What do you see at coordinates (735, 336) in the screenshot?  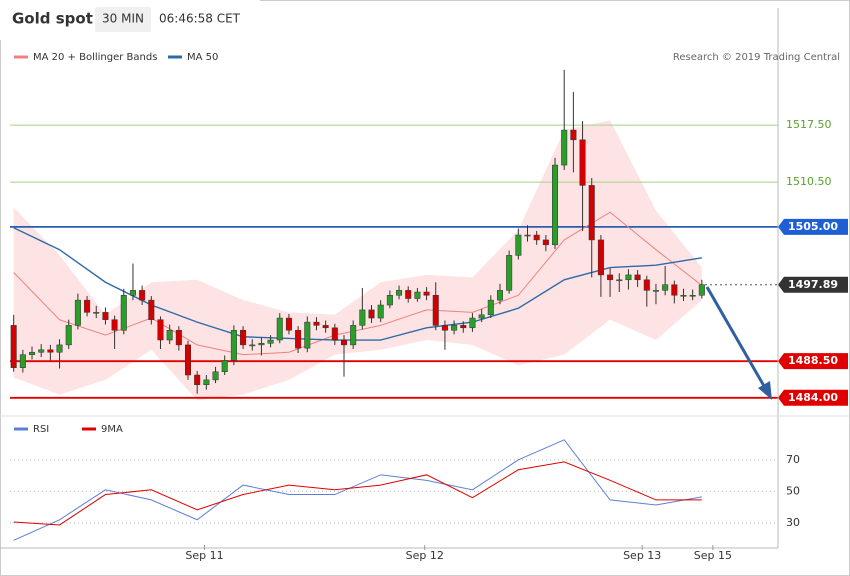 I see `arrow-shaft` at bounding box center [735, 336].